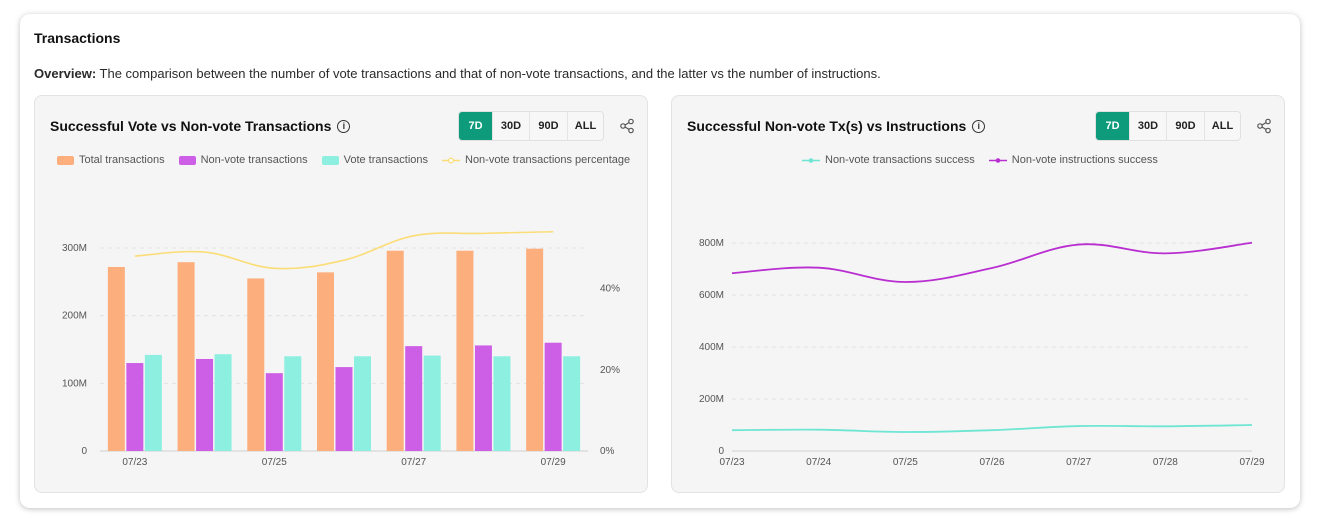 This screenshot has width=1320, height=522. I want to click on x-tick-label: 07/28, so click(1165, 462).